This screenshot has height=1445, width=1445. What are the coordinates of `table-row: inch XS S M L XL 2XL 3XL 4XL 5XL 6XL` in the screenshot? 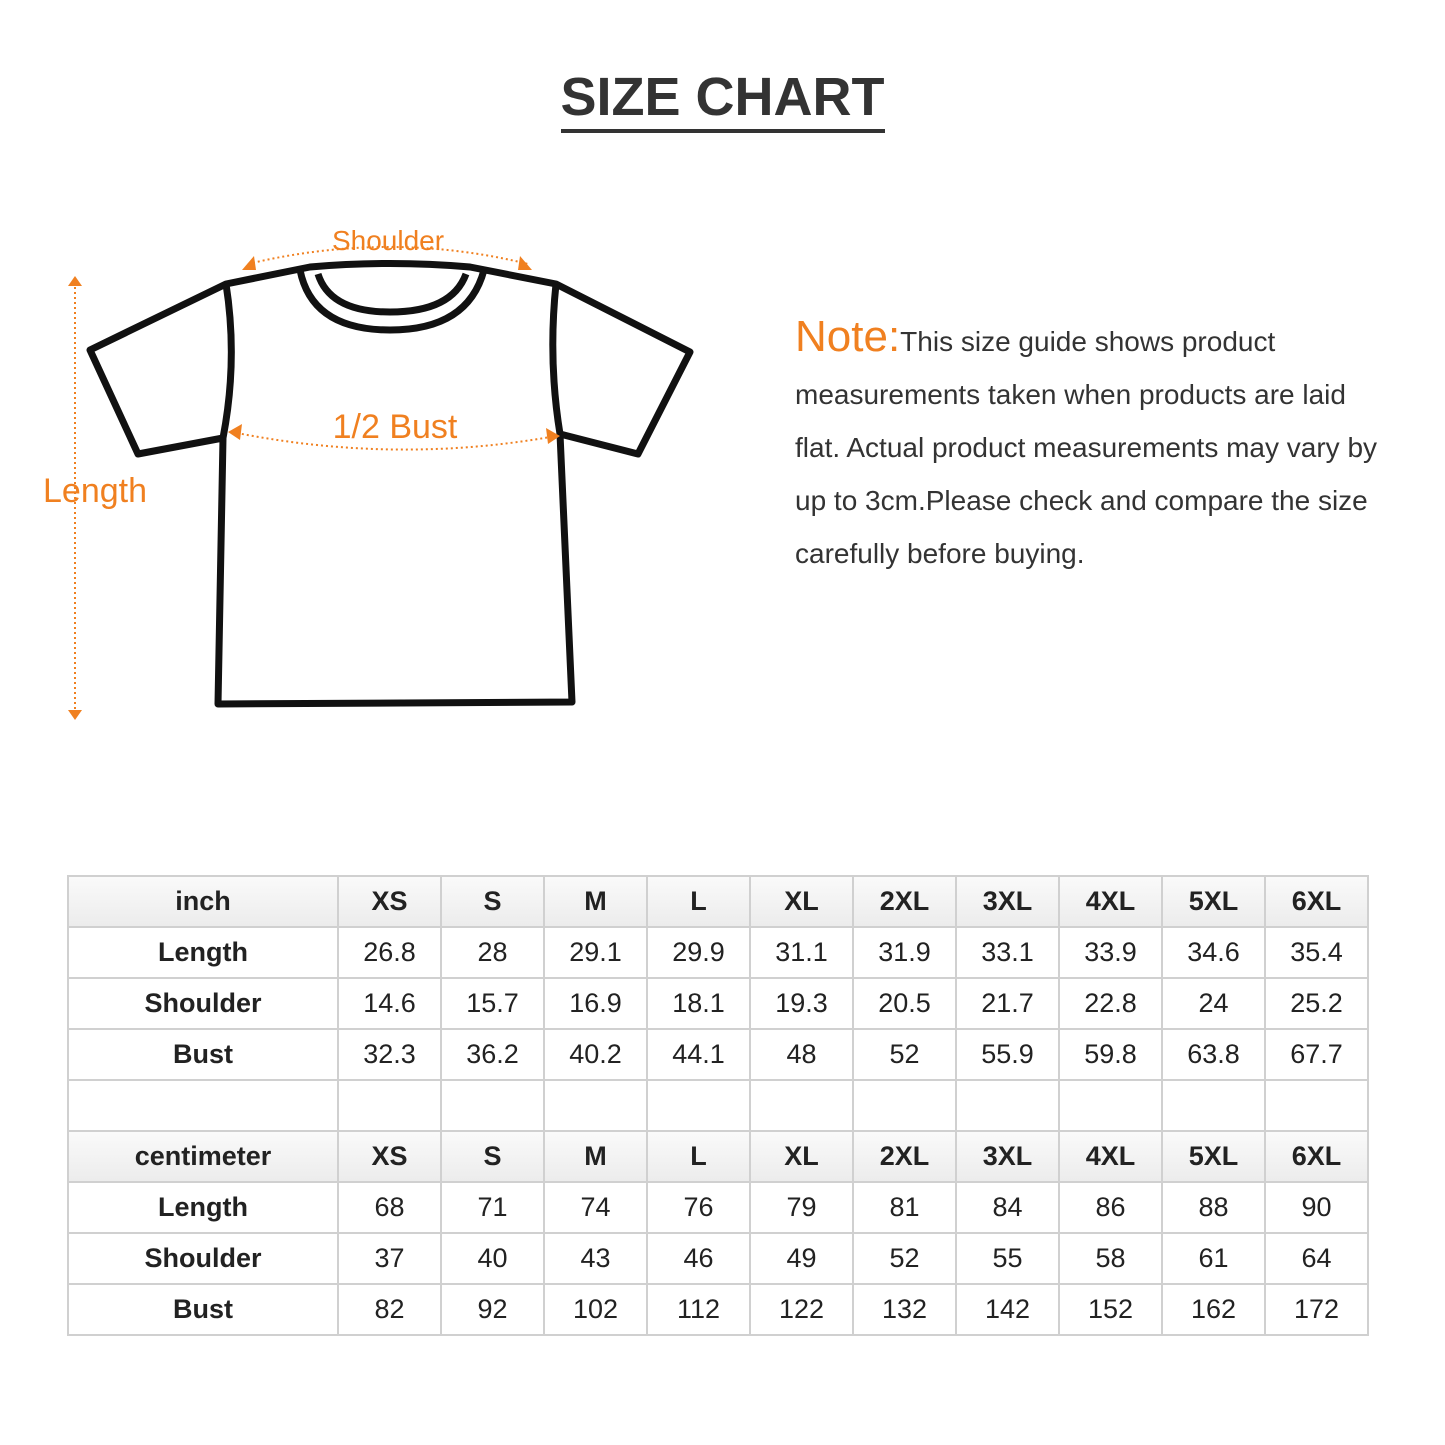 It's located at (718, 901).